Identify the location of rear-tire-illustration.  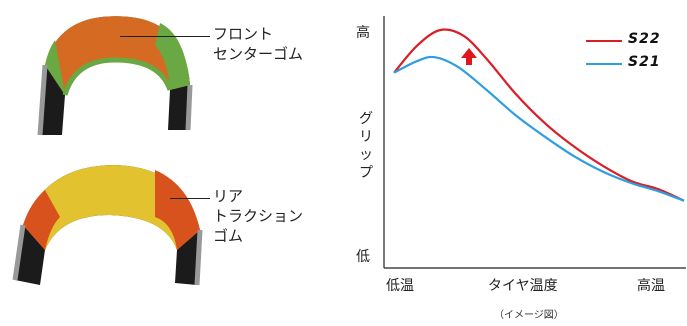
(107, 225).